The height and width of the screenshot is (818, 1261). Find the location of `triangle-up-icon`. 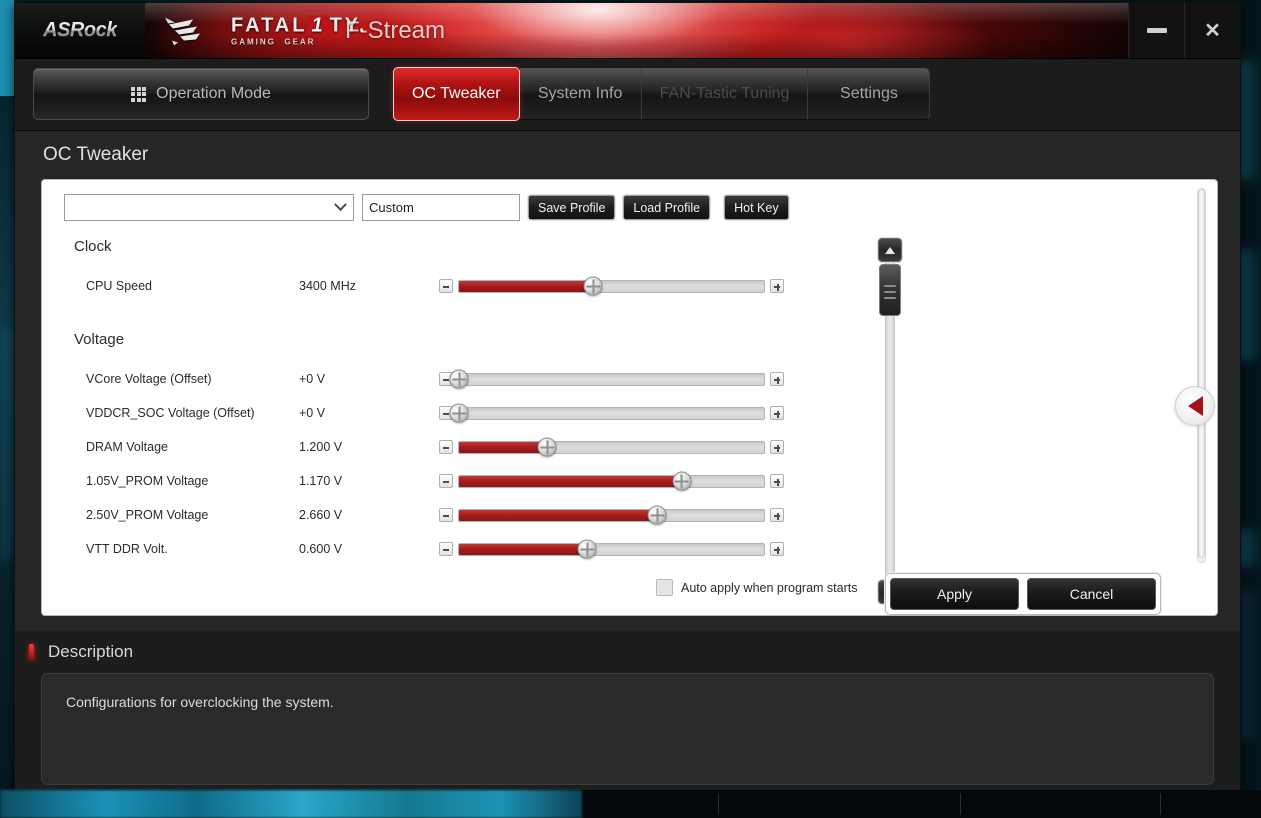

triangle-up-icon is located at coordinates (890, 250).